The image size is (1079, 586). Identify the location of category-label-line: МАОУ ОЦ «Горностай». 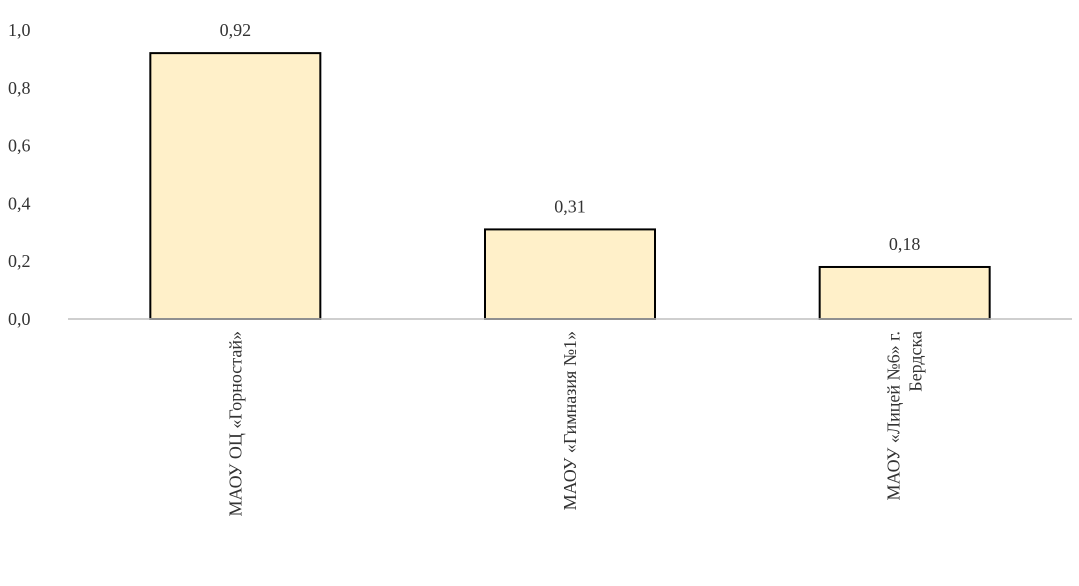
(235, 423).